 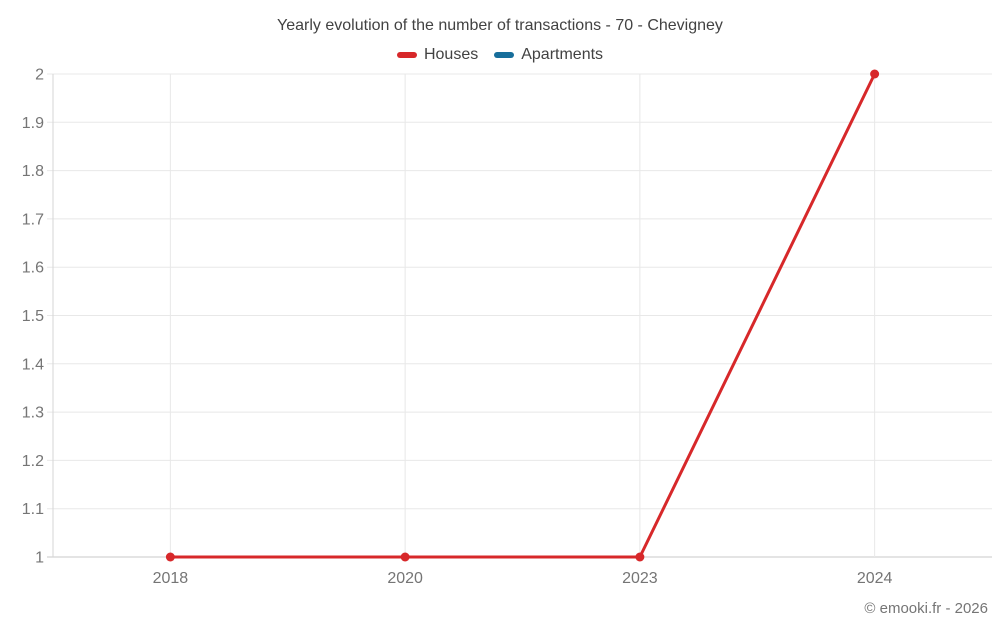 I want to click on houses-swatch-icon, so click(x=406, y=55).